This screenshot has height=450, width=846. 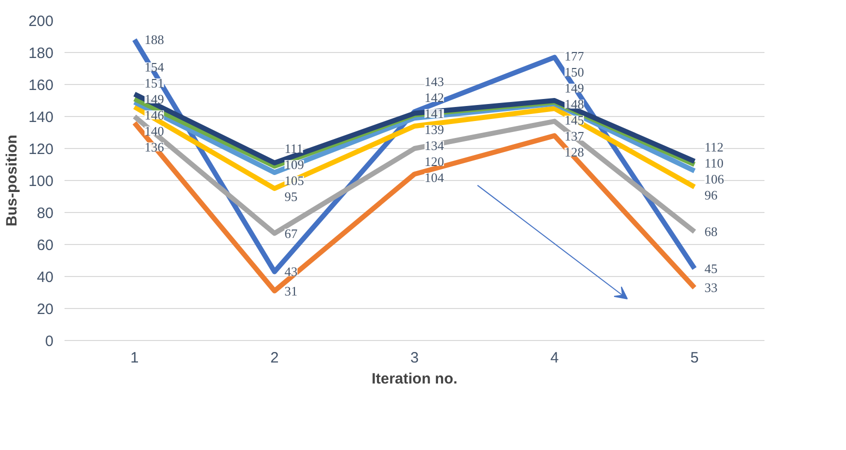 I want to click on data-label: 33, so click(x=711, y=288).